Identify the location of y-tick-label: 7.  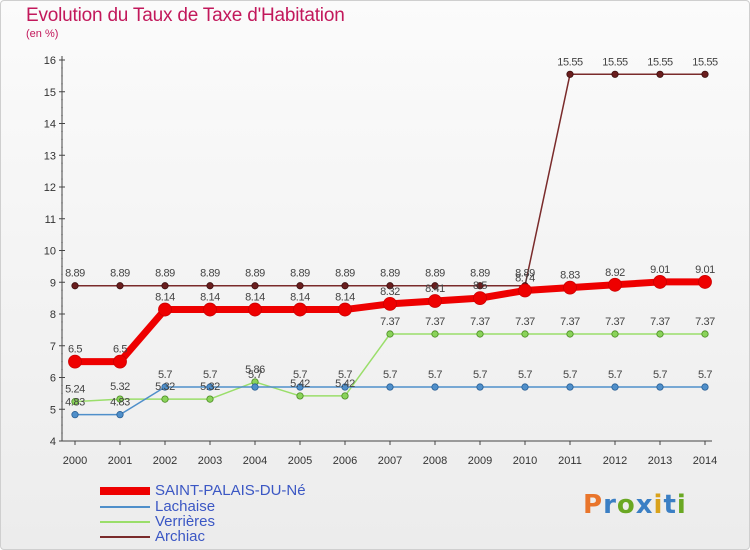
(53, 347).